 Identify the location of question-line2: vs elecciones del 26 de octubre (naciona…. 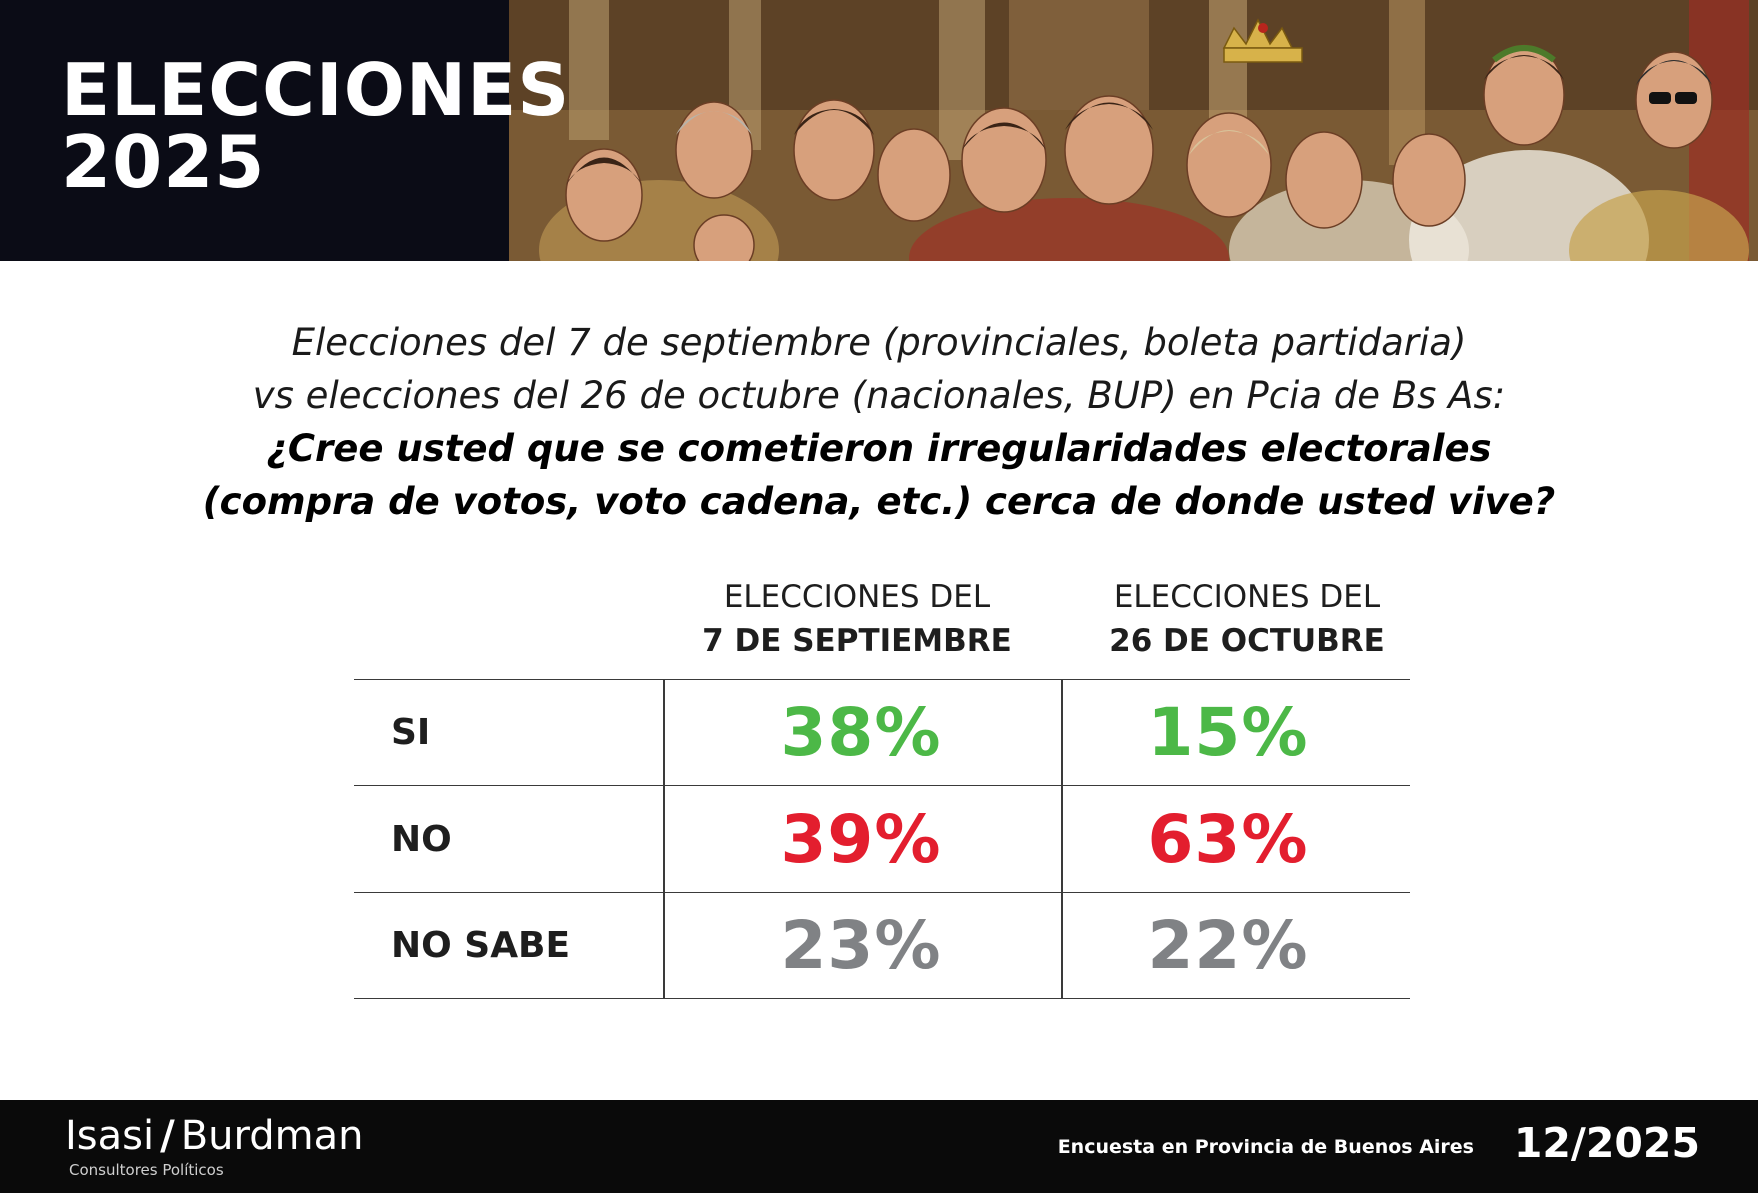
(879, 395).